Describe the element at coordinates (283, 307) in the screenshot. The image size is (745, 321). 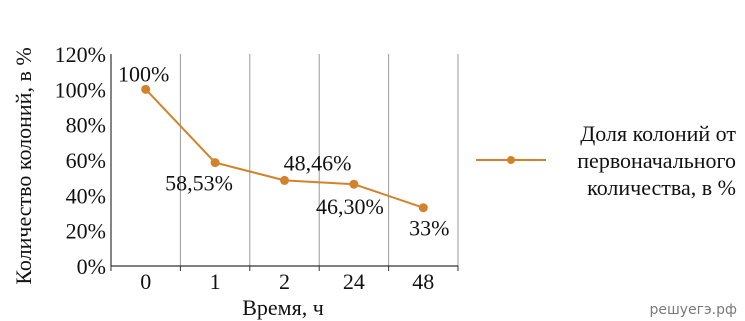
I see `x-axis-title: Время, ч` at that location.